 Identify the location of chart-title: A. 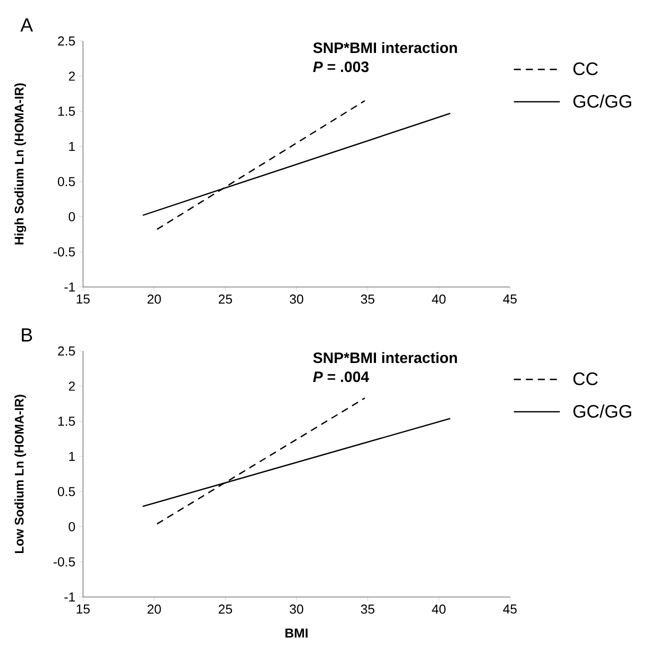
(26, 25).